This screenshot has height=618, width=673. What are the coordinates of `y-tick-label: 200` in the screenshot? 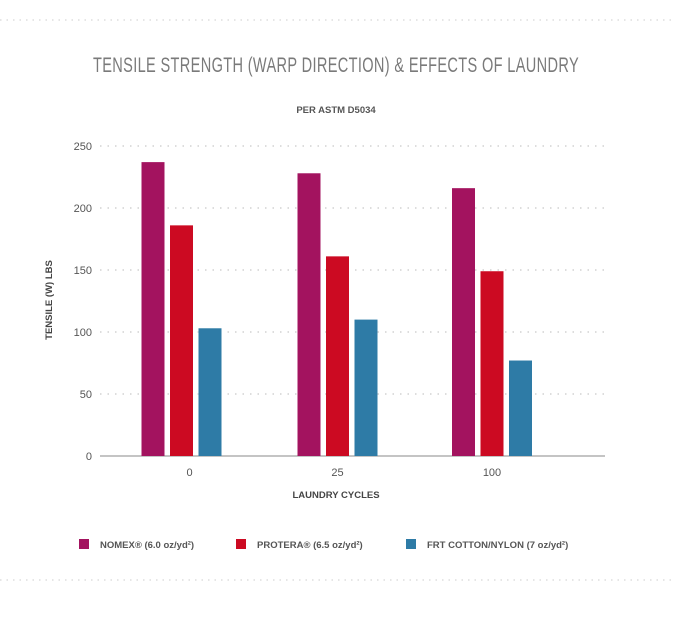 It's located at (83, 209).